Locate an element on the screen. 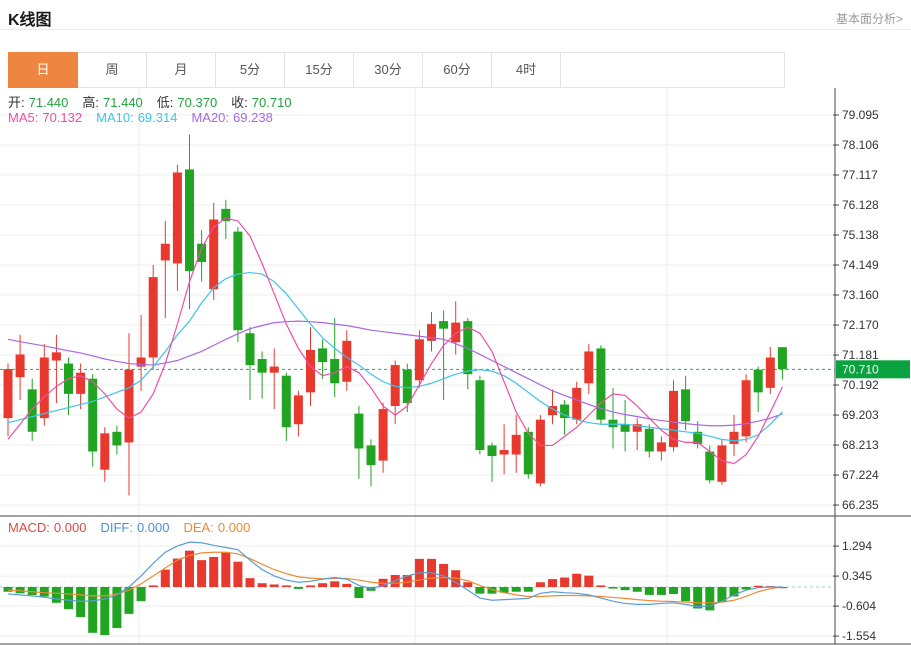  legend-label: MA20: is located at coordinates (210, 117).